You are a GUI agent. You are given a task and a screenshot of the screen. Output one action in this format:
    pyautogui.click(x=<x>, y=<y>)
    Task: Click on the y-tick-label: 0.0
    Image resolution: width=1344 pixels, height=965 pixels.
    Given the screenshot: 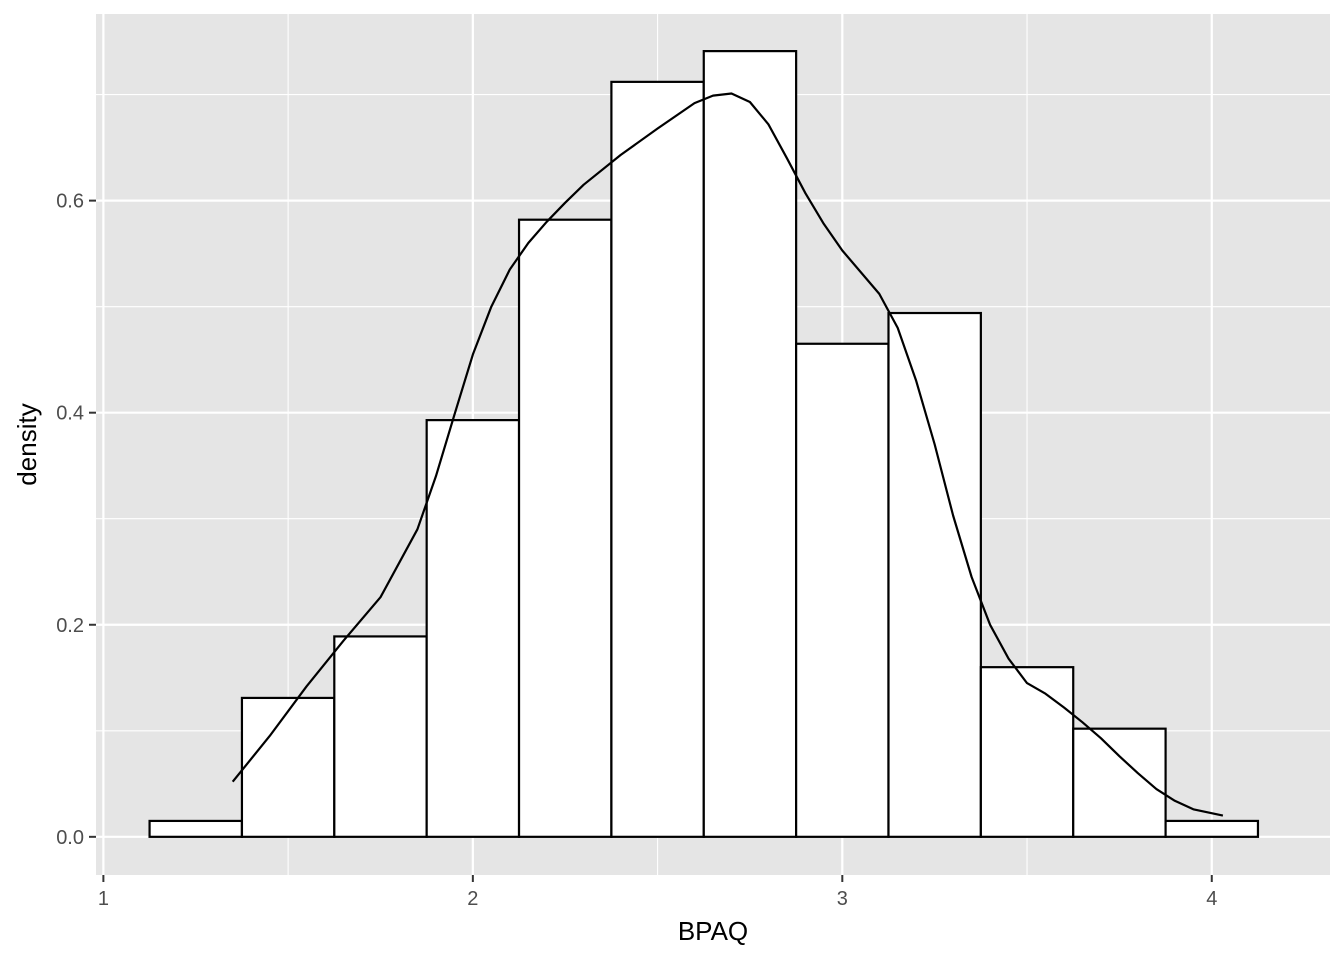 What is the action you would take?
    pyautogui.click(x=70, y=838)
    